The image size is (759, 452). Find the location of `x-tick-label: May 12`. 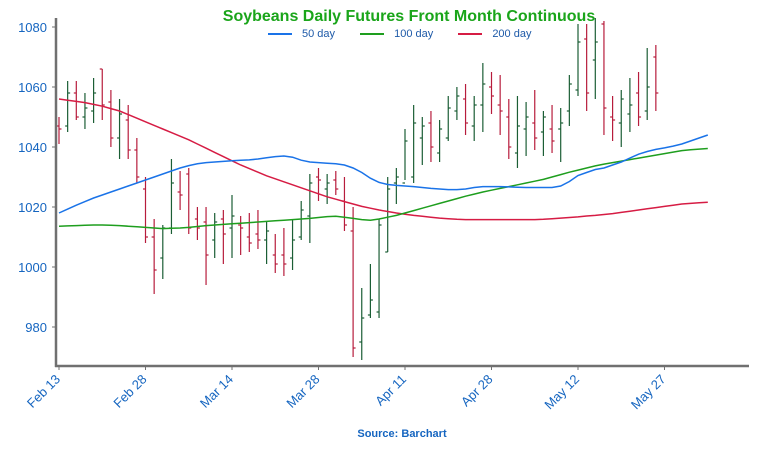

x-tick-label: May 12 is located at coordinates (561, 392).